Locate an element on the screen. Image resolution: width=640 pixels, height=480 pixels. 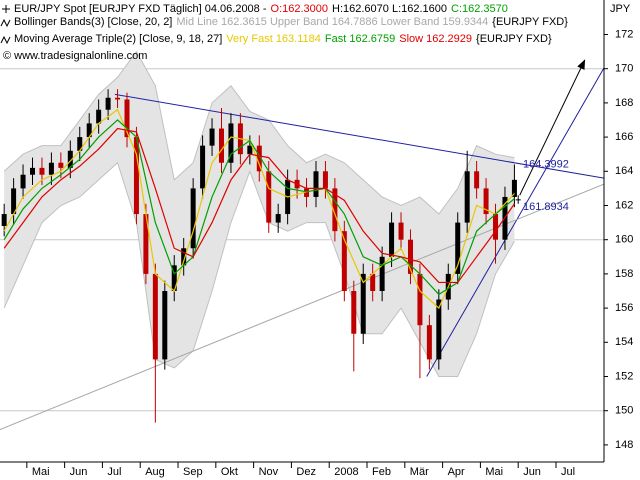
legend-text: O:162.3000 is located at coordinates (300, 9).